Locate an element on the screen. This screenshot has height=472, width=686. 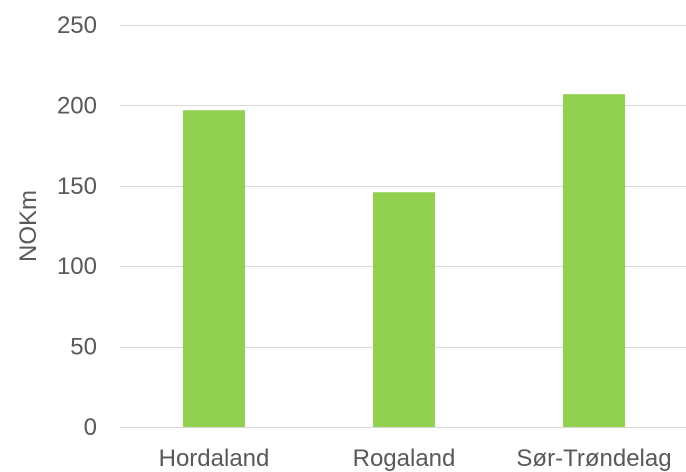
x-tick-label-rogaland: Rogaland is located at coordinates (404, 458).